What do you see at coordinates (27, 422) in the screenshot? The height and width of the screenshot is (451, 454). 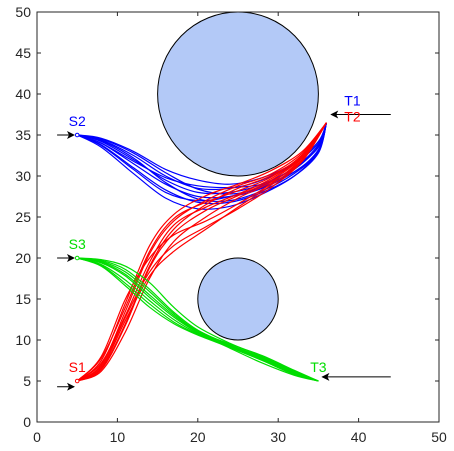 I see `y-tick-label: 0` at bounding box center [27, 422].